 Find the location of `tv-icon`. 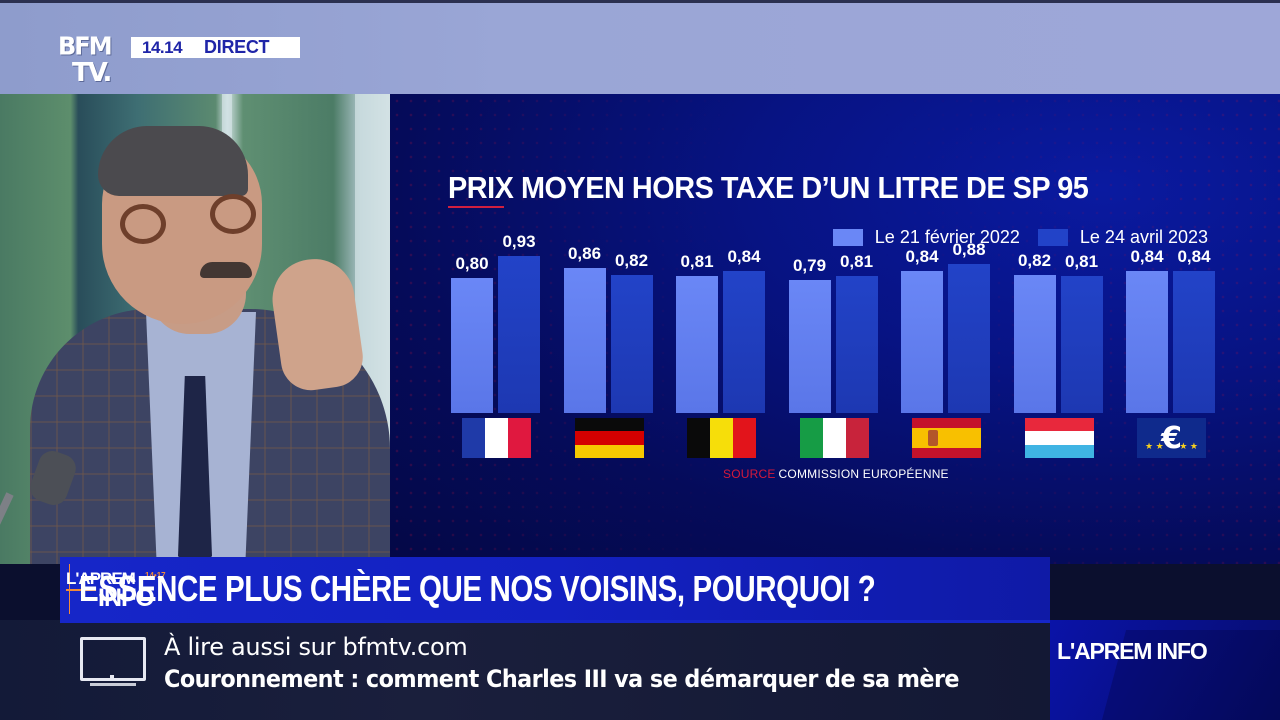

tv-icon is located at coordinates (113, 662).